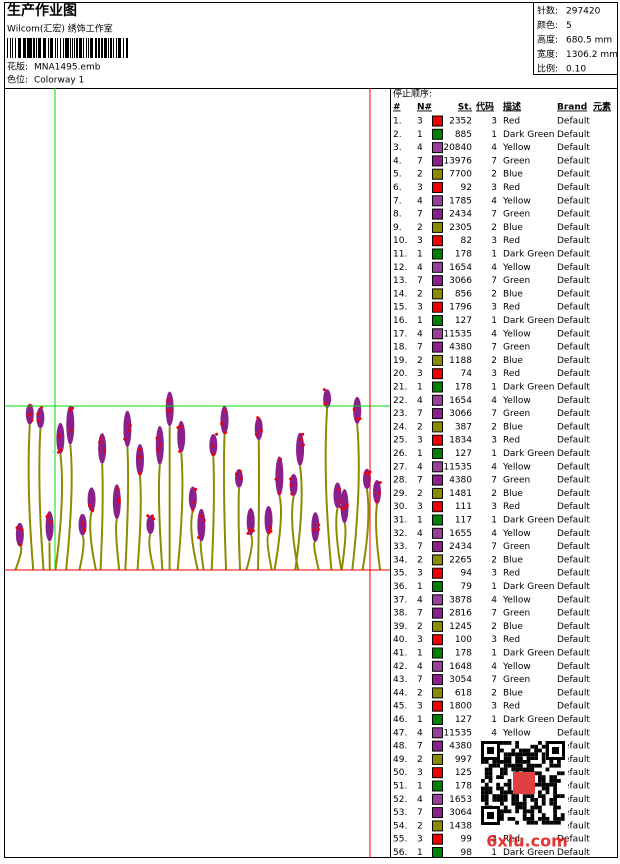 The image size is (620, 864). What do you see at coordinates (420, 507) in the screenshot?
I see `needle: 3` at bounding box center [420, 507].